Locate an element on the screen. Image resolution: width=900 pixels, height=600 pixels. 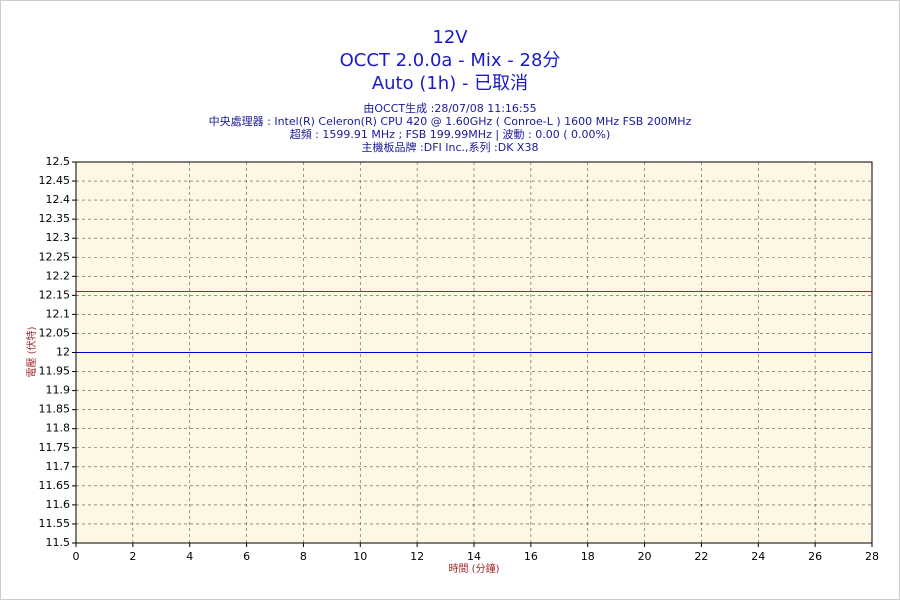
x-tick-label: 24 is located at coordinates (758, 556).